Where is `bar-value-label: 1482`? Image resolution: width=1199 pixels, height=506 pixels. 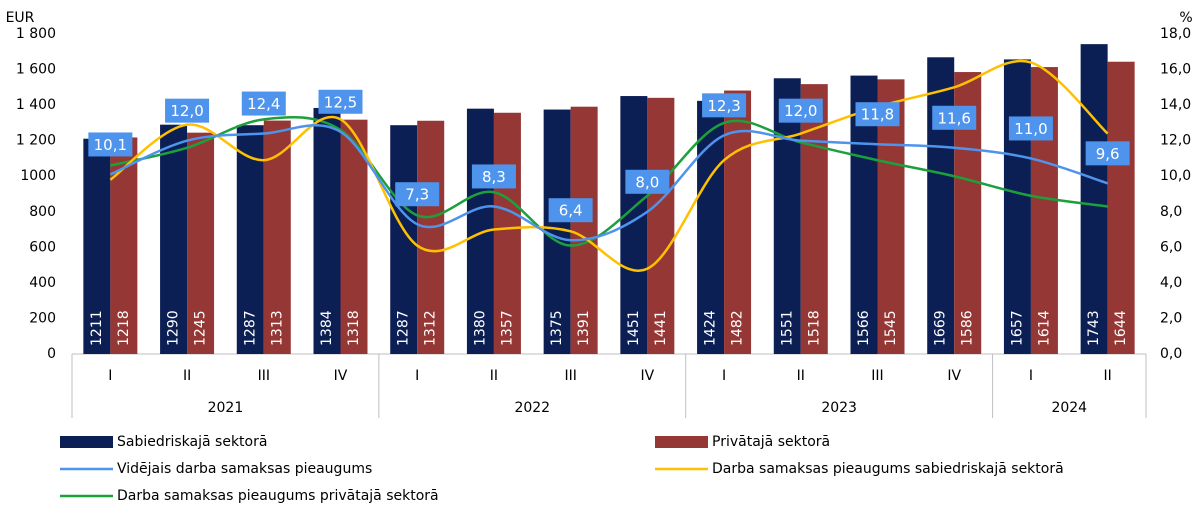 bar-value-label: 1482 is located at coordinates (738, 328).